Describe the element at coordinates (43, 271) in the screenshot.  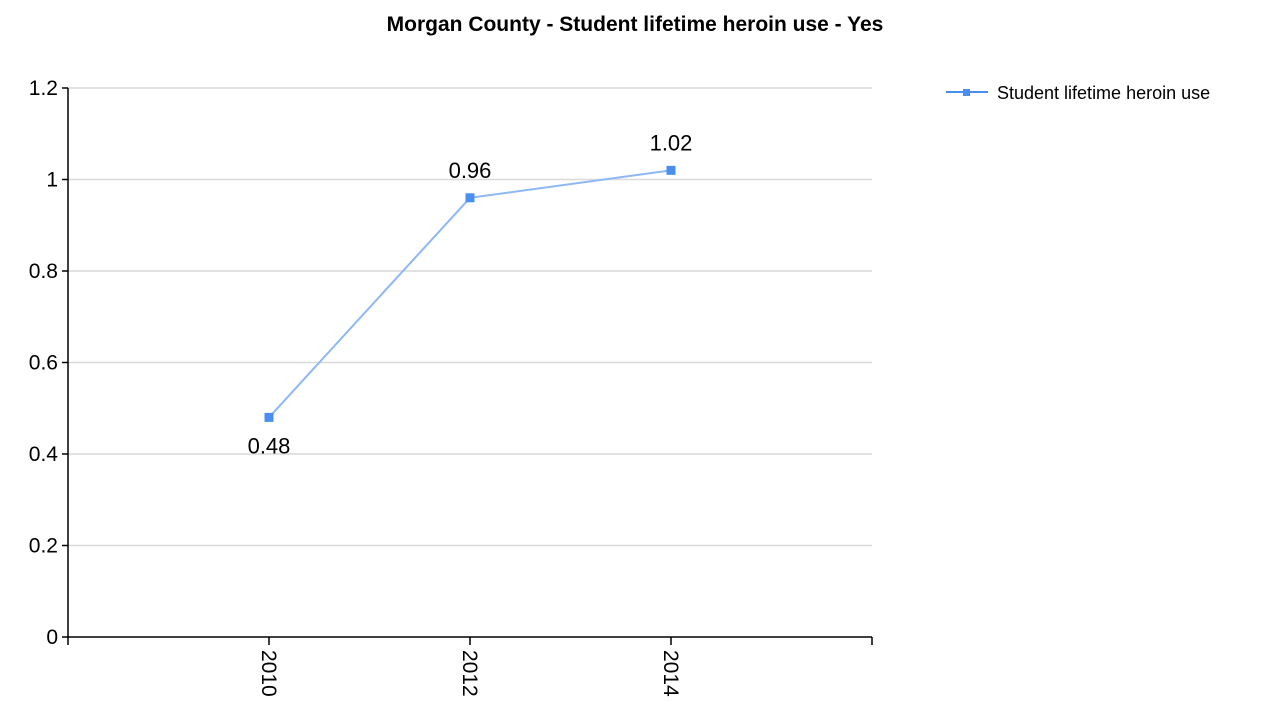
I see `y-tick-label: 0.8` at that location.